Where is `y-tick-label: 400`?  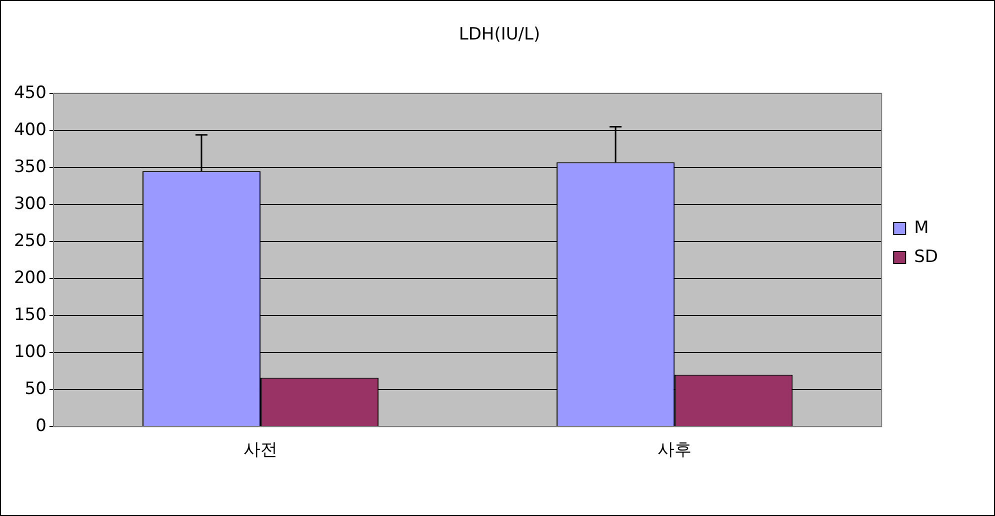 y-tick-label: 400 is located at coordinates (30, 130).